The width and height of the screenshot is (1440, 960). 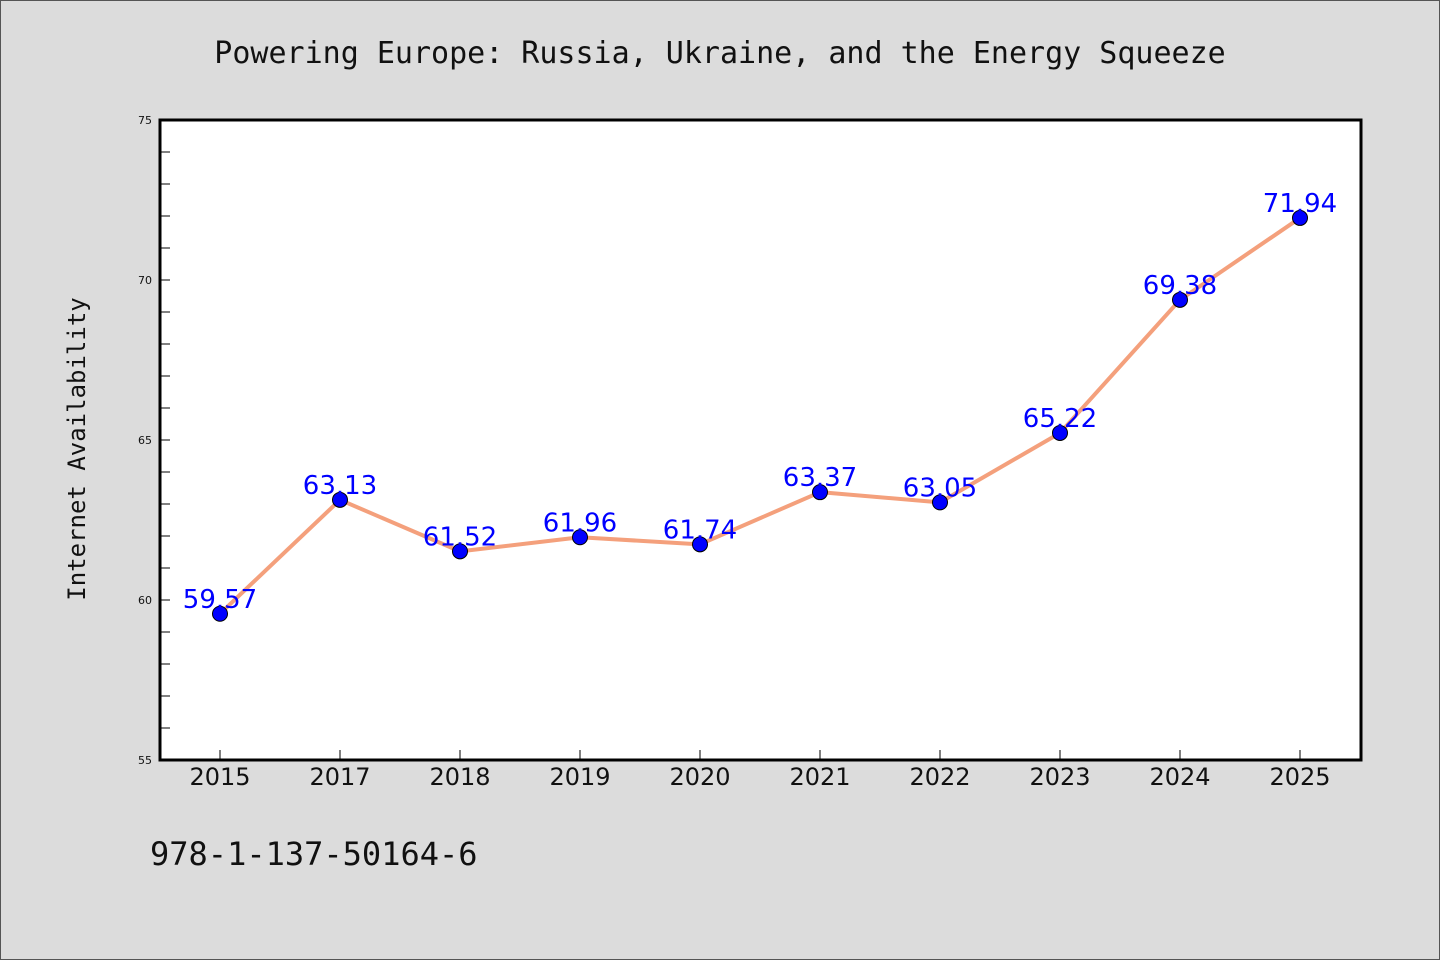 I want to click on data-label: 71.94, so click(x=1300, y=204).